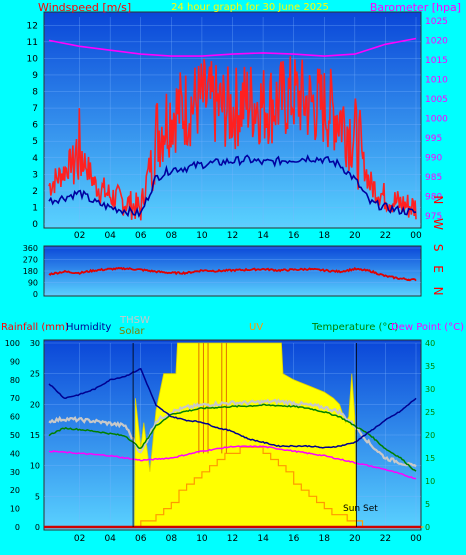  Describe the element at coordinates (355, 539) in the screenshot. I see `weather-x-tick-label: 20` at that location.